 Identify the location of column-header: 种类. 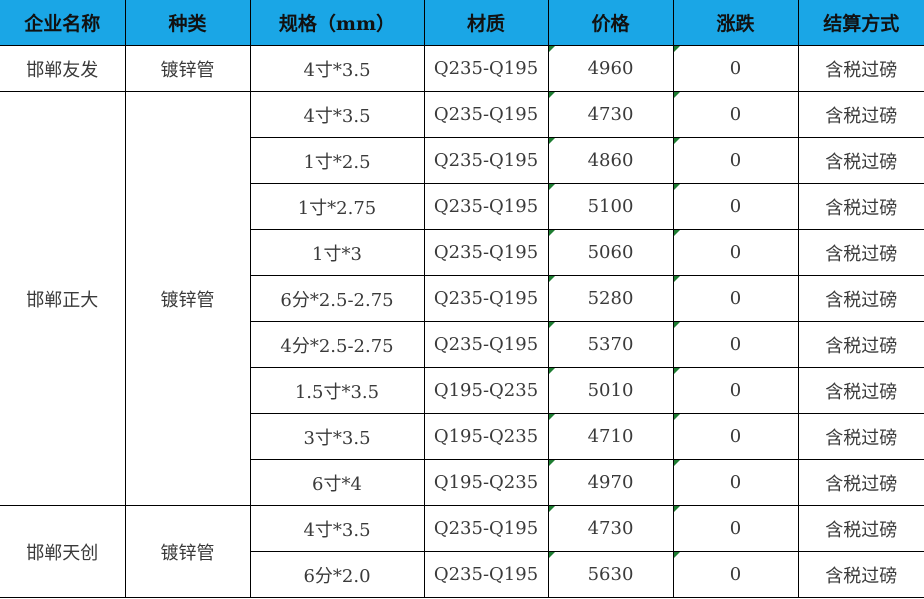
(187, 23).